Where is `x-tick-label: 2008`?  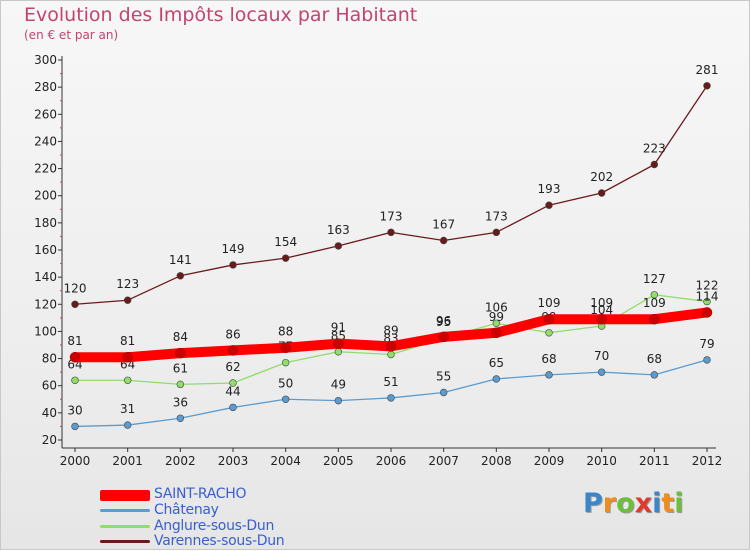 x-tick-label: 2008 is located at coordinates (496, 461).